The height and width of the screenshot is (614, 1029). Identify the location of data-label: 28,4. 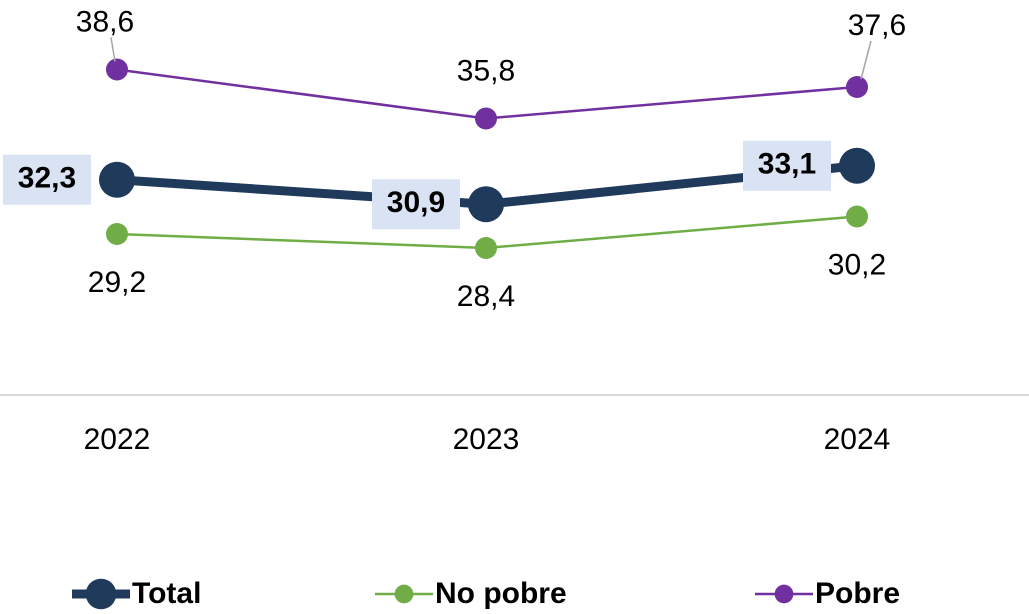
(486, 296).